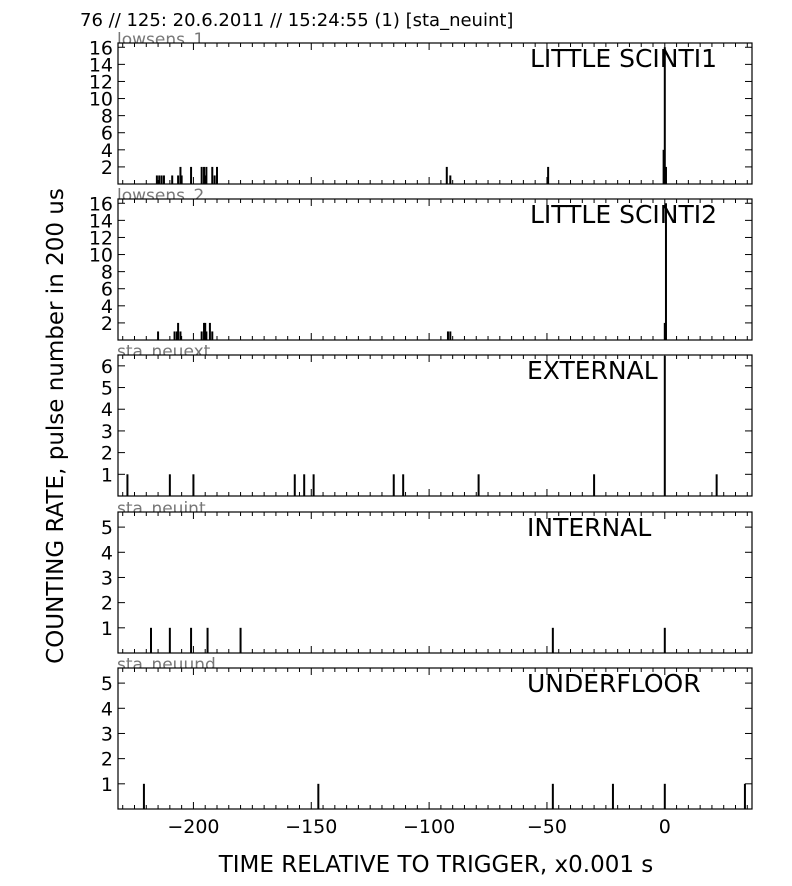  Describe the element at coordinates (623, 58) in the screenshot. I see `panel-title-lowsens_1: LITTLE SCINTI1` at that location.